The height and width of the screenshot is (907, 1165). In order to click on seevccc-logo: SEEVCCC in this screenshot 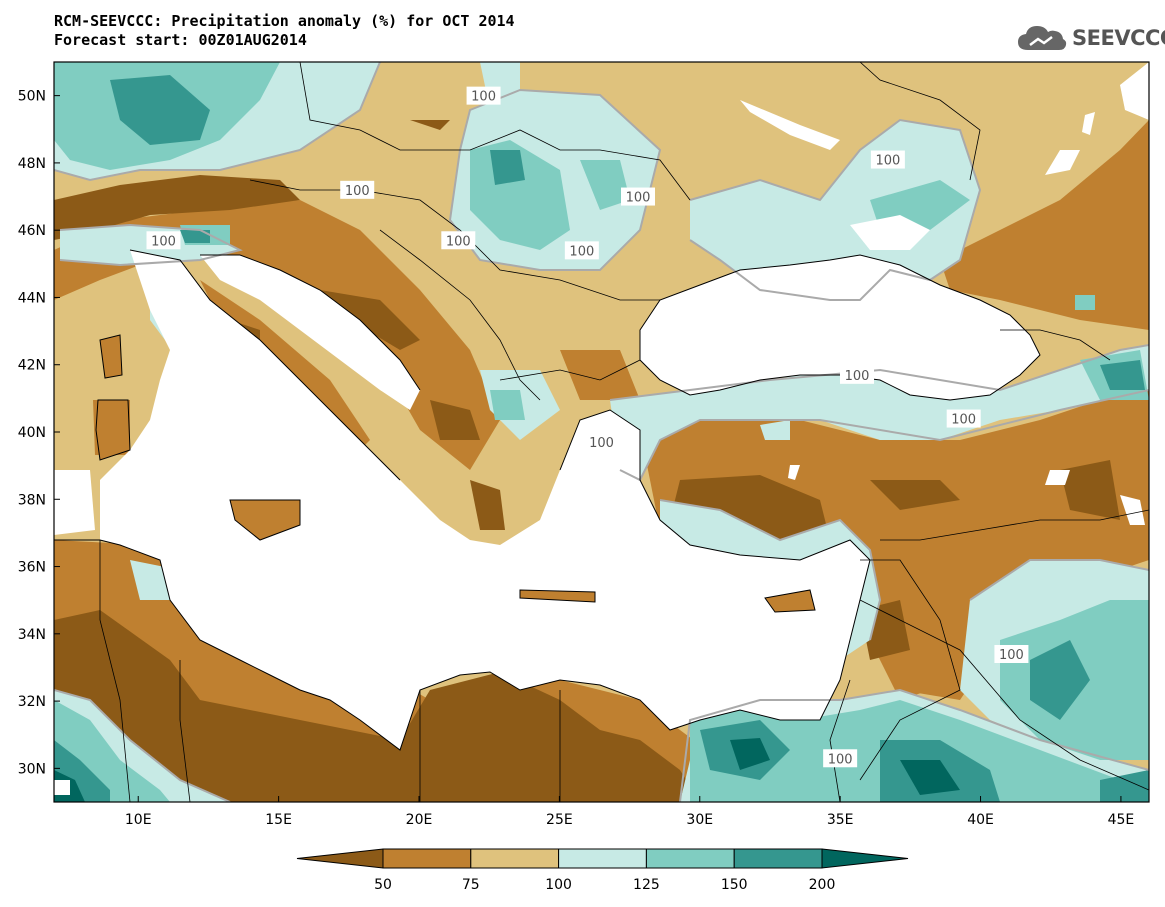, I will do `click(1090, 38)`.